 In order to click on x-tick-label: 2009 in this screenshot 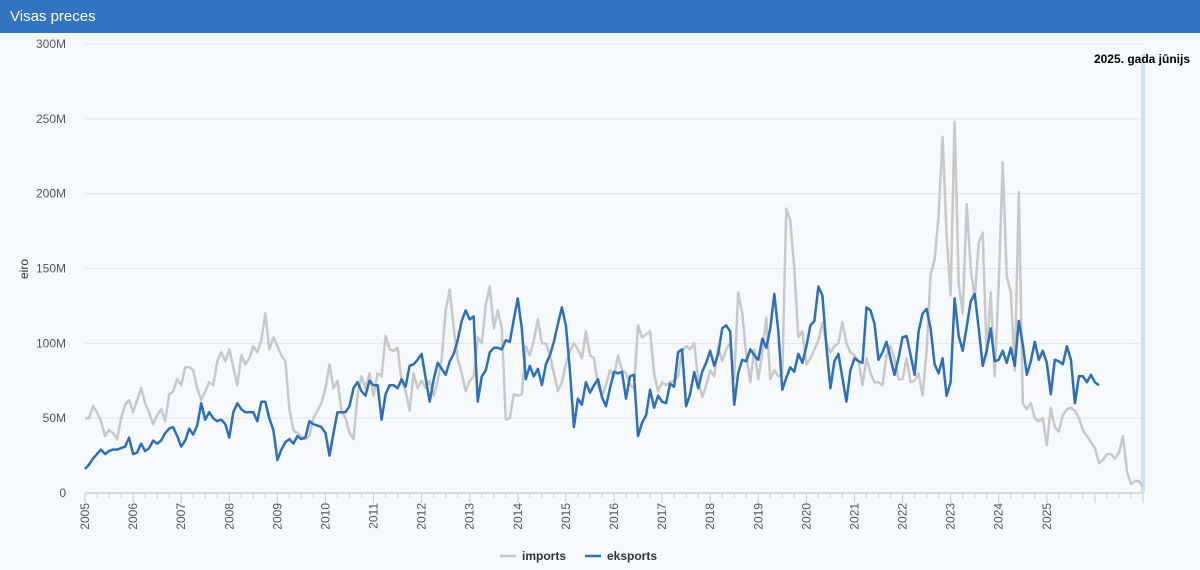, I will do `click(277, 516)`.